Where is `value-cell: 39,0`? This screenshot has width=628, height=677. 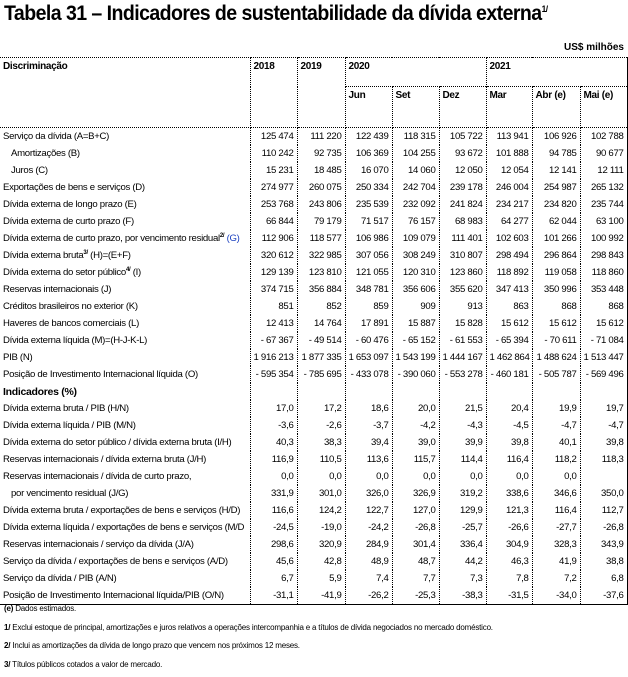 value-cell: 39,0 is located at coordinates (415, 442).